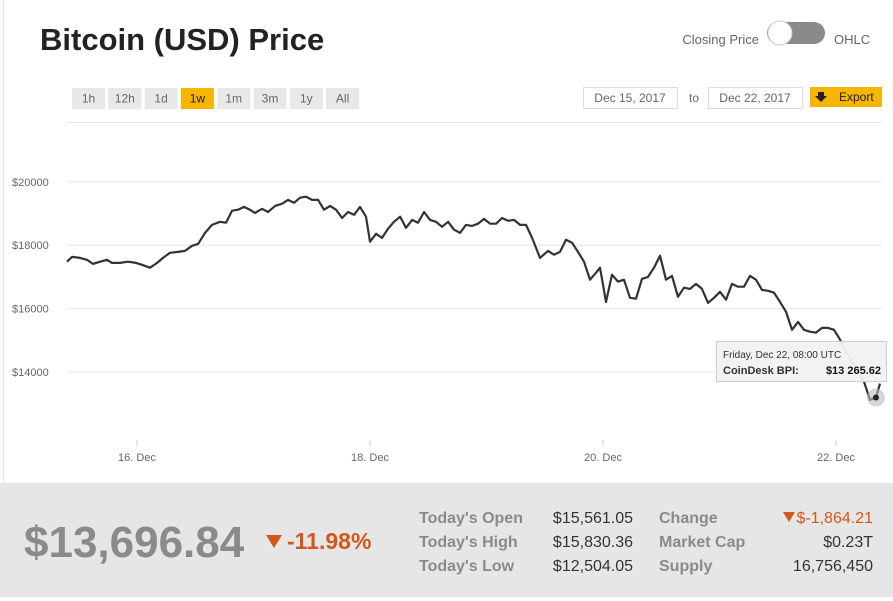 The image size is (893, 601). What do you see at coordinates (801, 361) in the screenshot?
I see `tooltip` at bounding box center [801, 361].